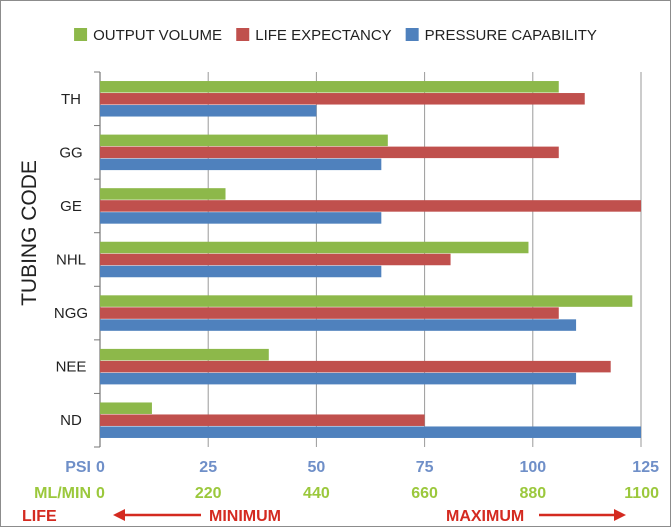 This screenshot has width=671, height=527. I want to click on x-tick-label: 440, so click(316, 493).